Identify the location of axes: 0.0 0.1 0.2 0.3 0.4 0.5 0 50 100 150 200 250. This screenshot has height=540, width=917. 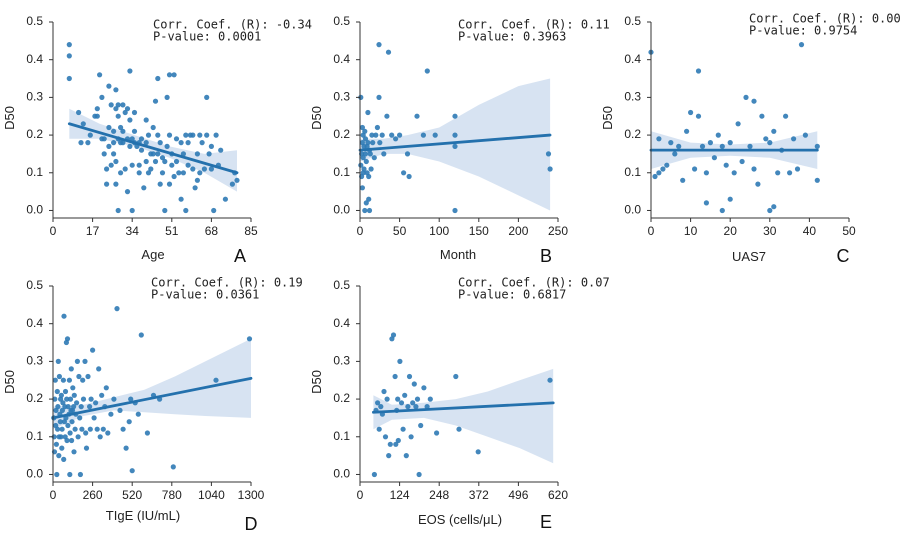
(450, 126).